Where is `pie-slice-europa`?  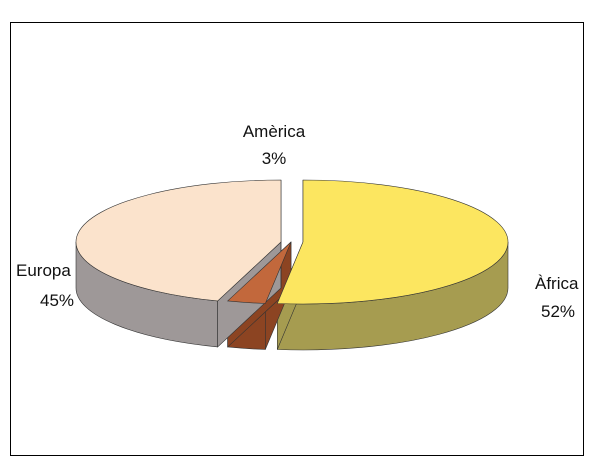 pie-slice-europa is located at coordinates (178, 240).